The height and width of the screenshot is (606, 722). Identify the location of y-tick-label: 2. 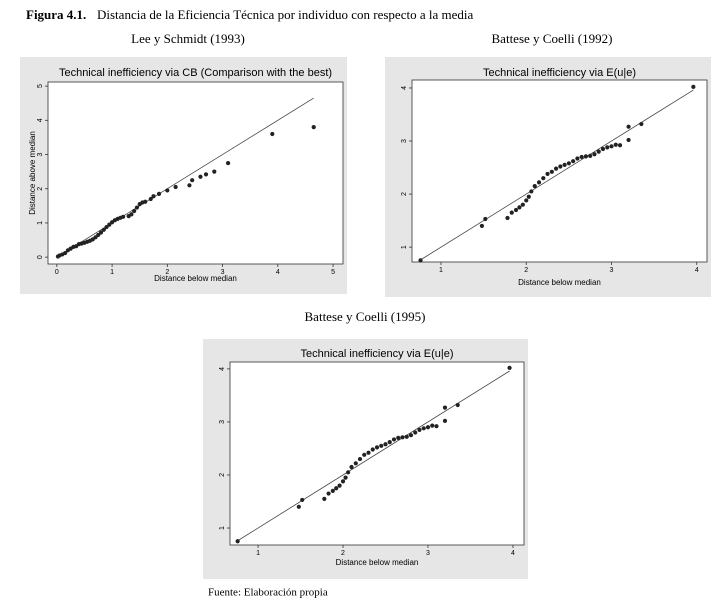
(222, 475).